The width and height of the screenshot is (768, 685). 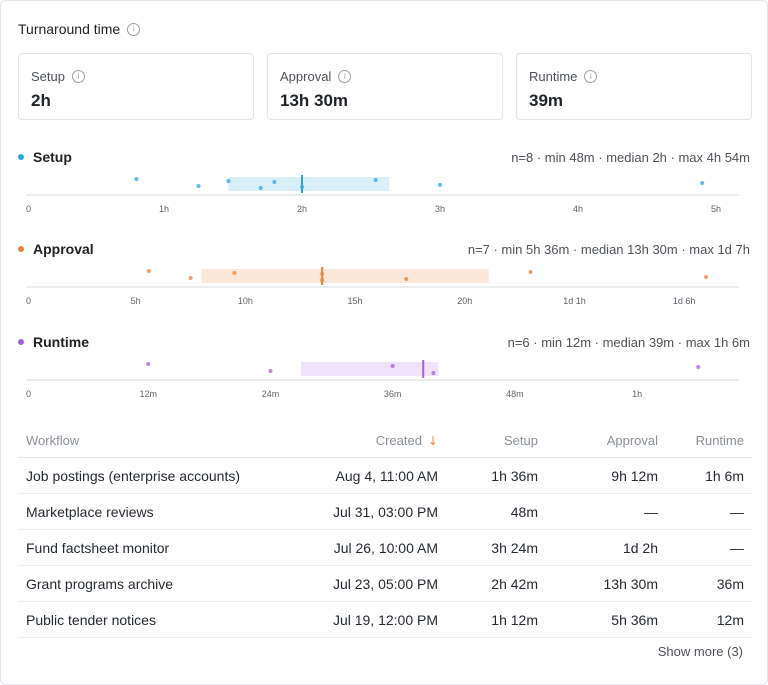 What do you see at coordinates (365, 619) in the screenshot?
I see `cell-created: Jul 19, 12:00 PM` at bounding box center [365, 619].